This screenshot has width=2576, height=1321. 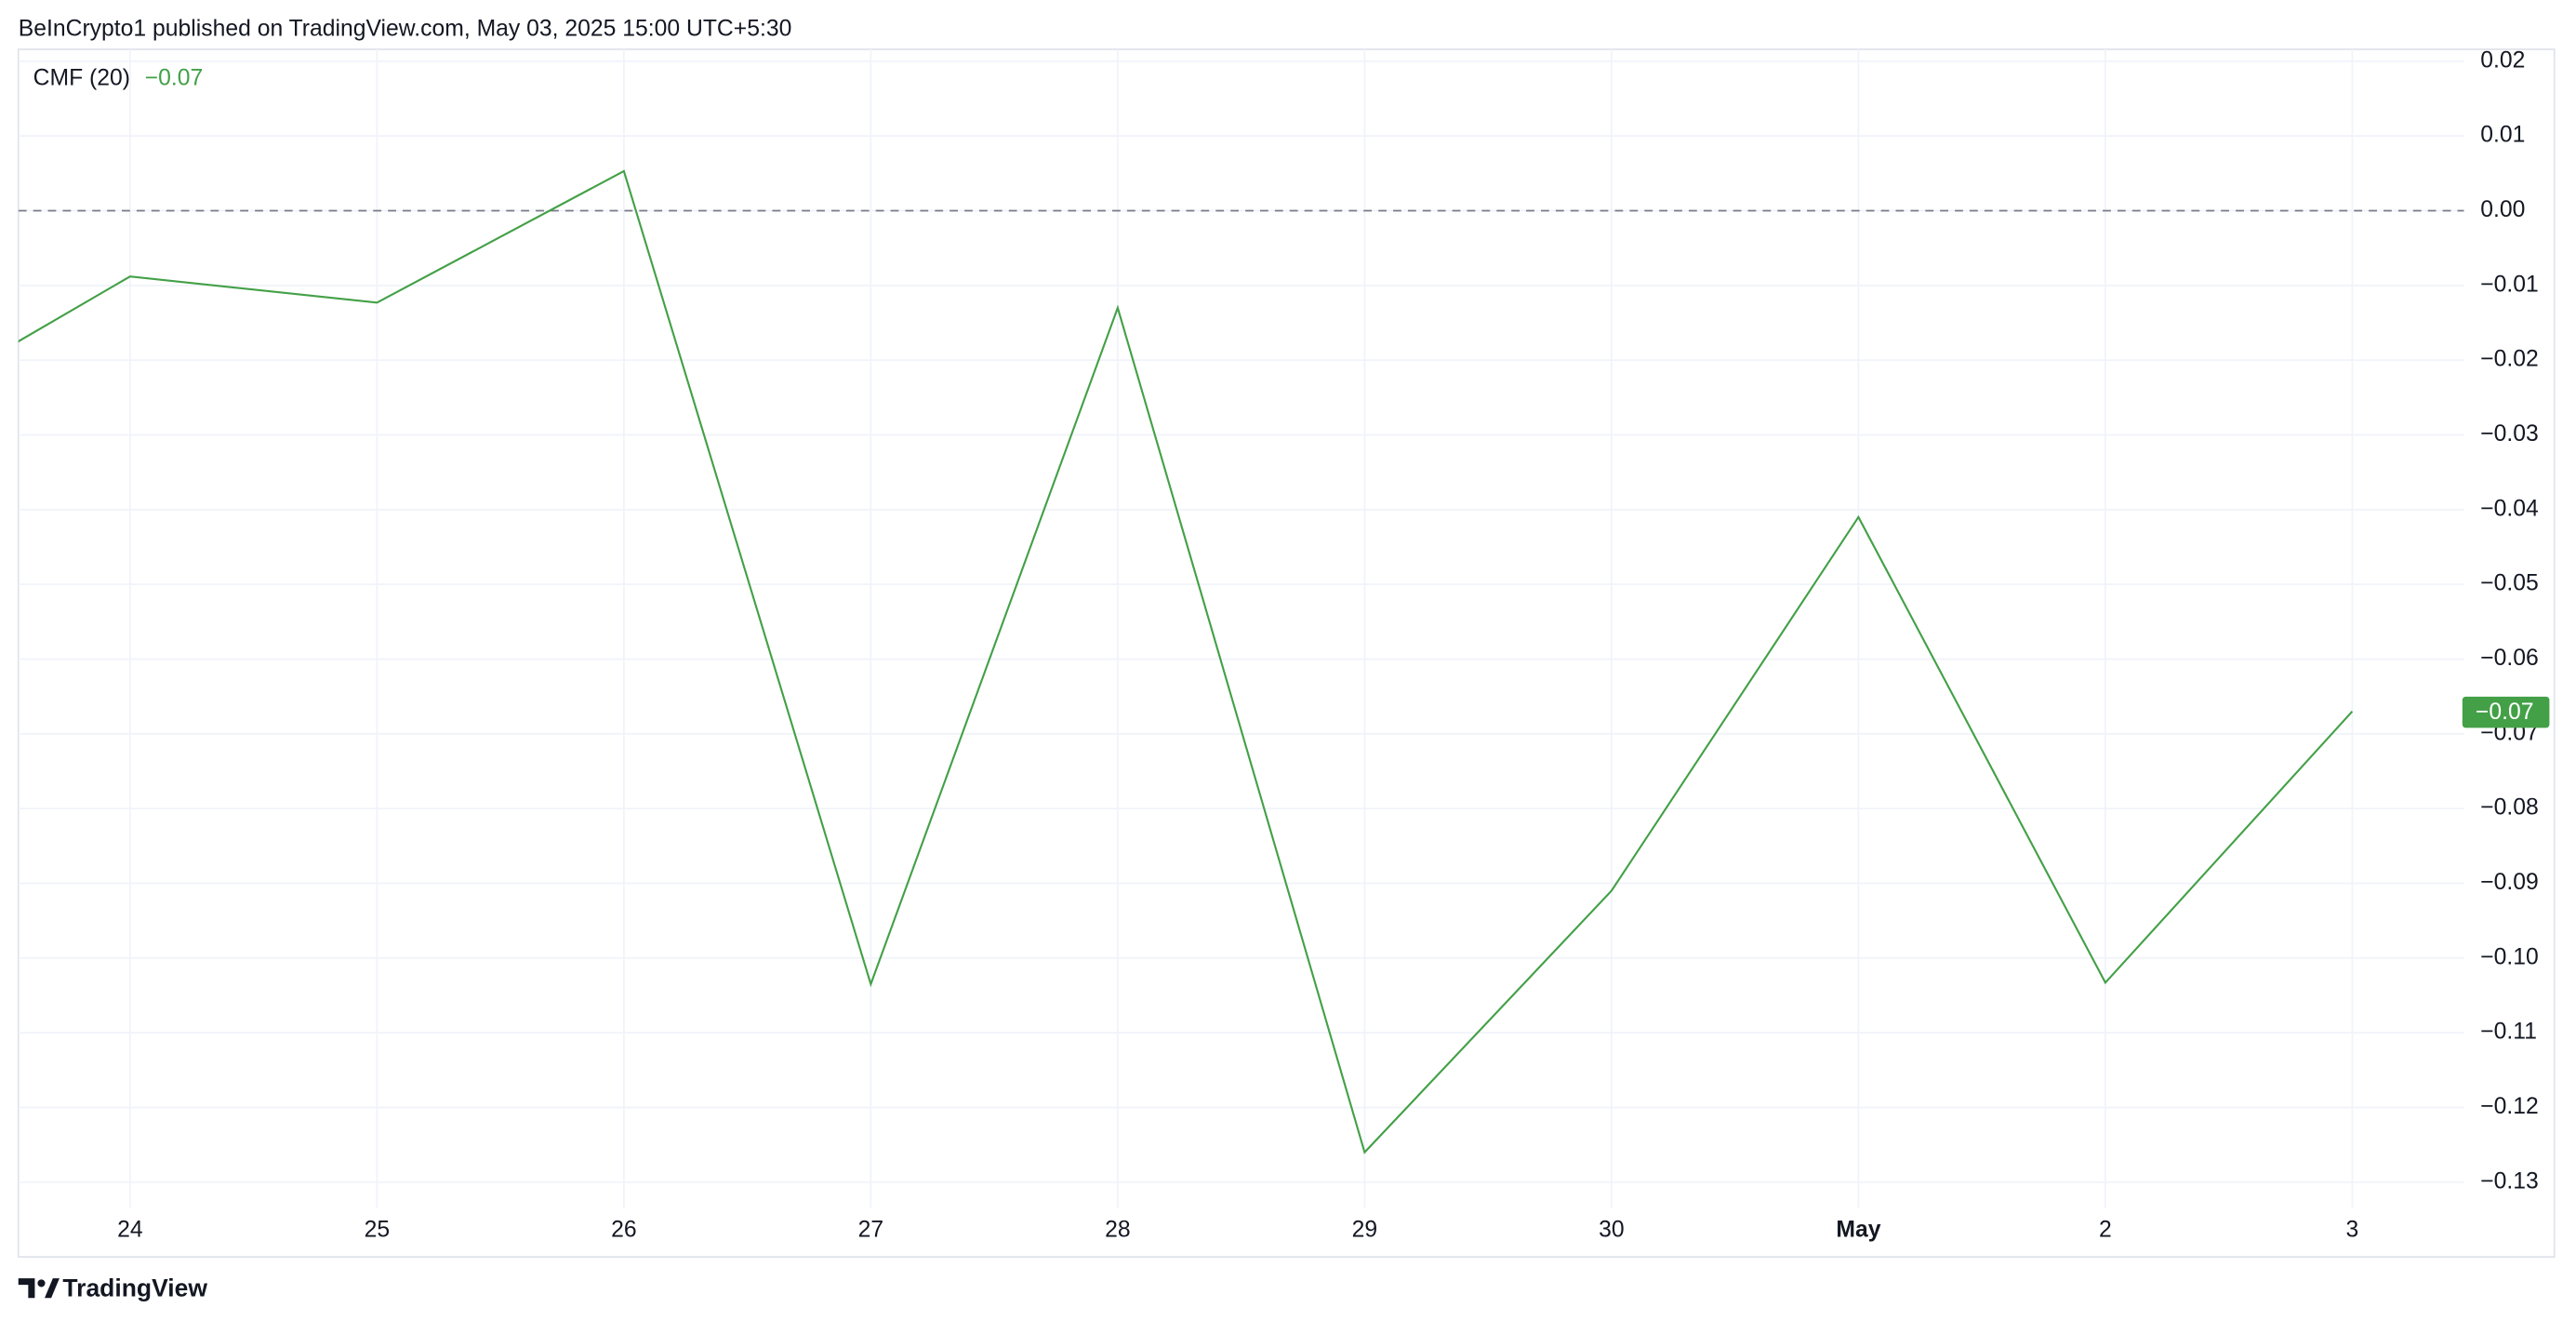 What do you see at coordinates (2509, 658) in the screenshot?
I see `y-tick-label: −0.06` at bounding box center [2509, 658].